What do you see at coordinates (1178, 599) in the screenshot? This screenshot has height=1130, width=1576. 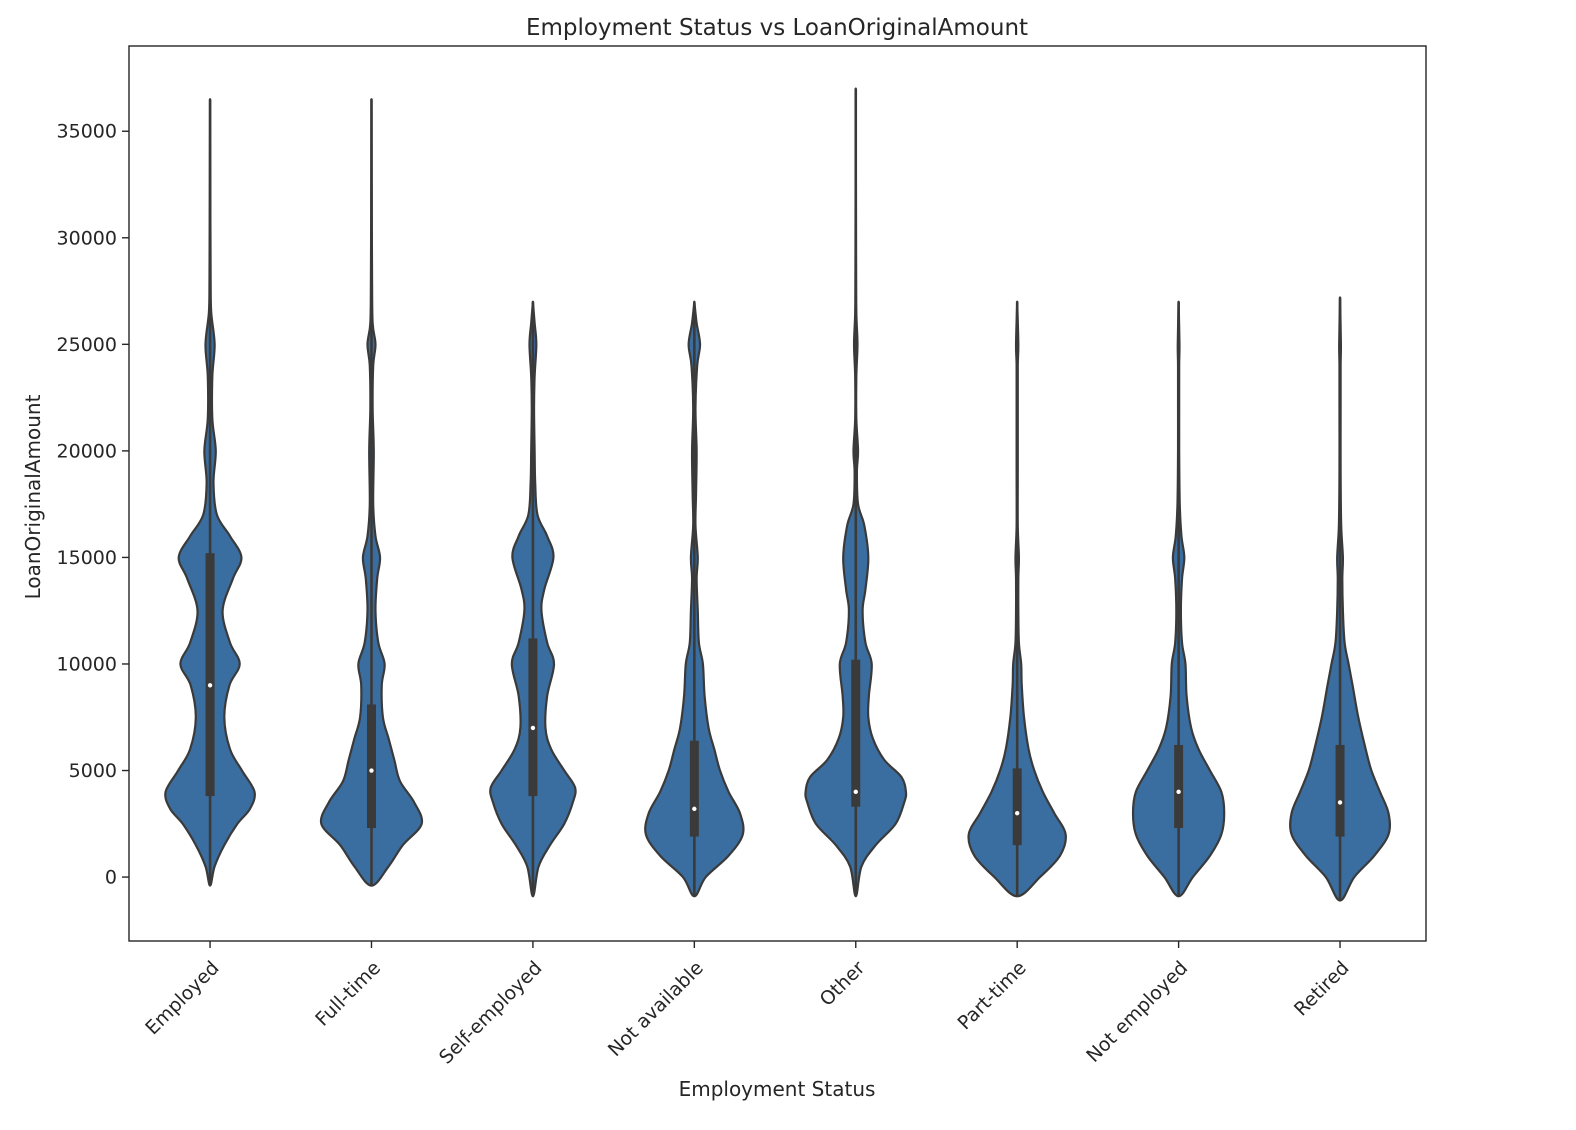 I see `violin-not-employed` at bounding box center [1178, 599].